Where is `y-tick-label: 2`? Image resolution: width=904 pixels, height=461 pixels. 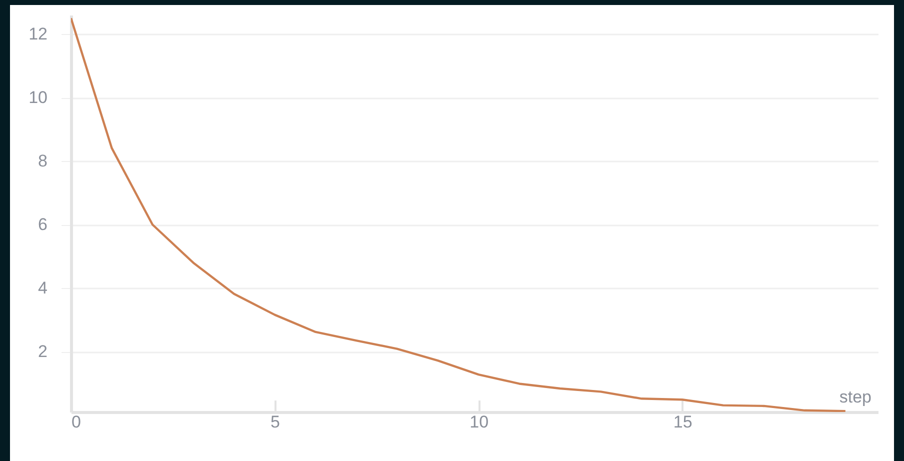 y-tick-label: 2 is located at coordinates (43, 352).